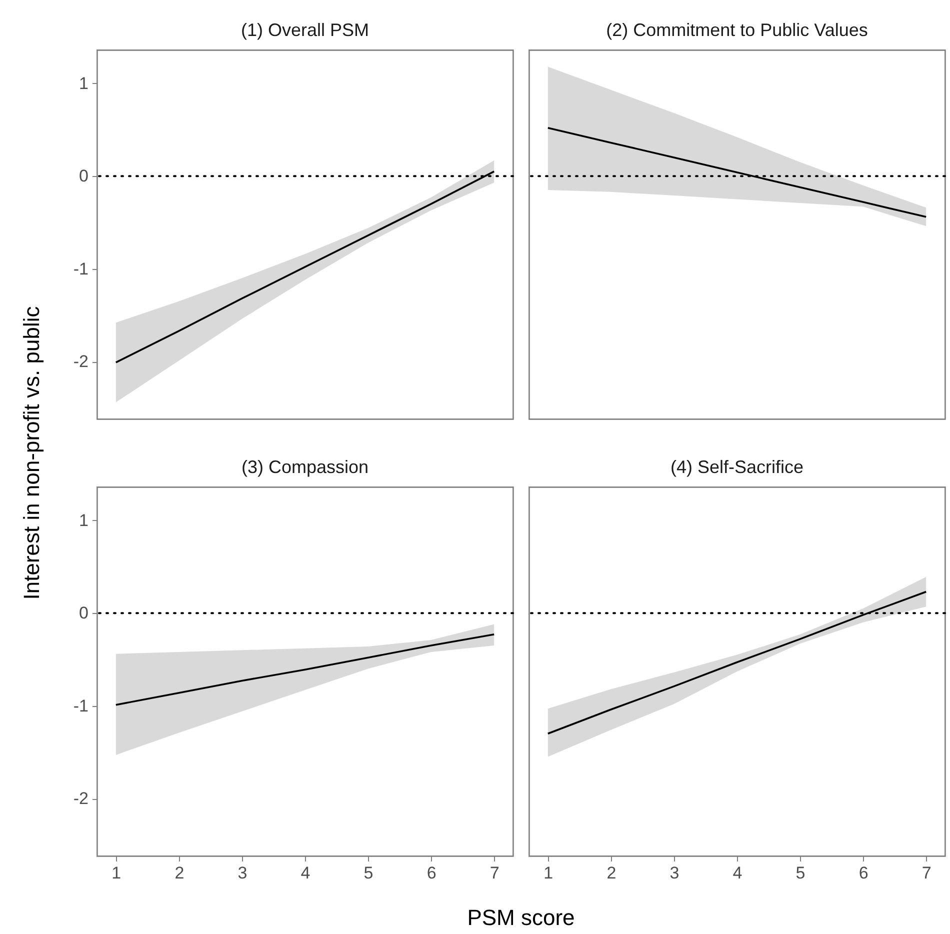 The width and height of the screenshot is (950, 934). What do you see at coordinates (305, 30) in the screenshot?
I see `chart-title: (1) Overall PSM` at bounding box center [305, 30].